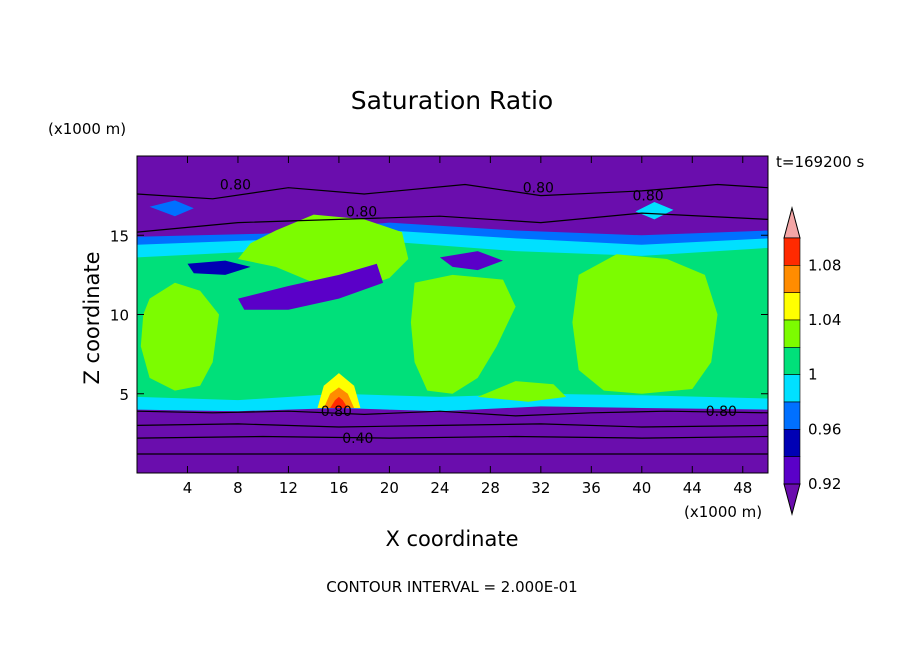  I want to click on contour-line-080-top, so click(452, 191).